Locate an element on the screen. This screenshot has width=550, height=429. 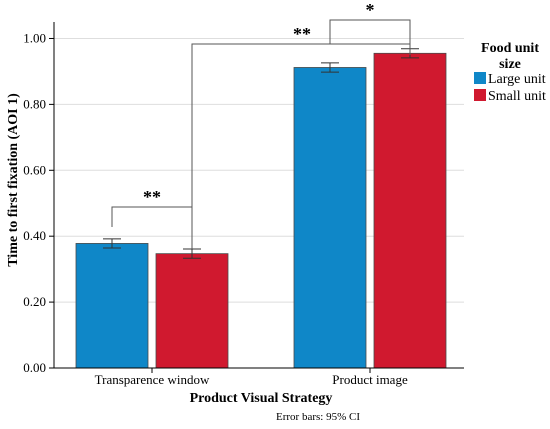
y-tick-label: 0.00 is located at coordinates (34, 367).